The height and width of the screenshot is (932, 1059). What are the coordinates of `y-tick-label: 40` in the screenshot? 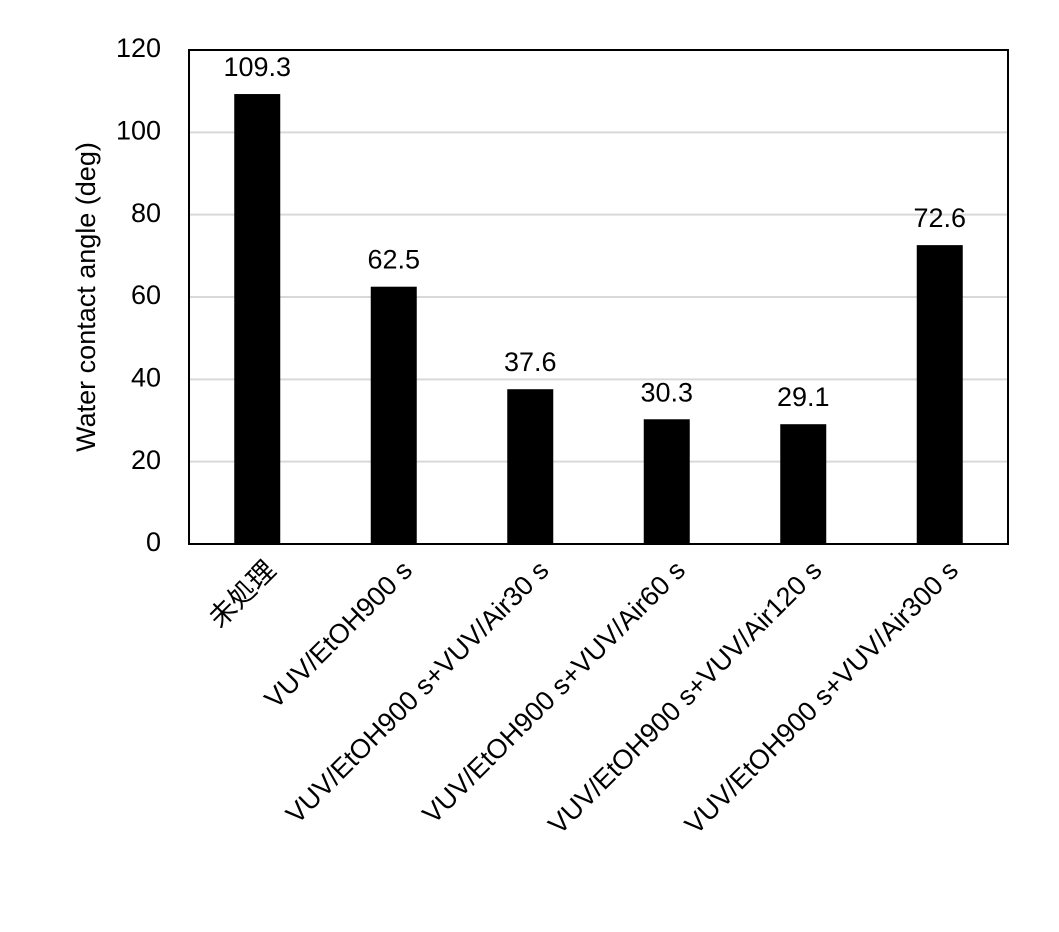 It's located at (146, 377).